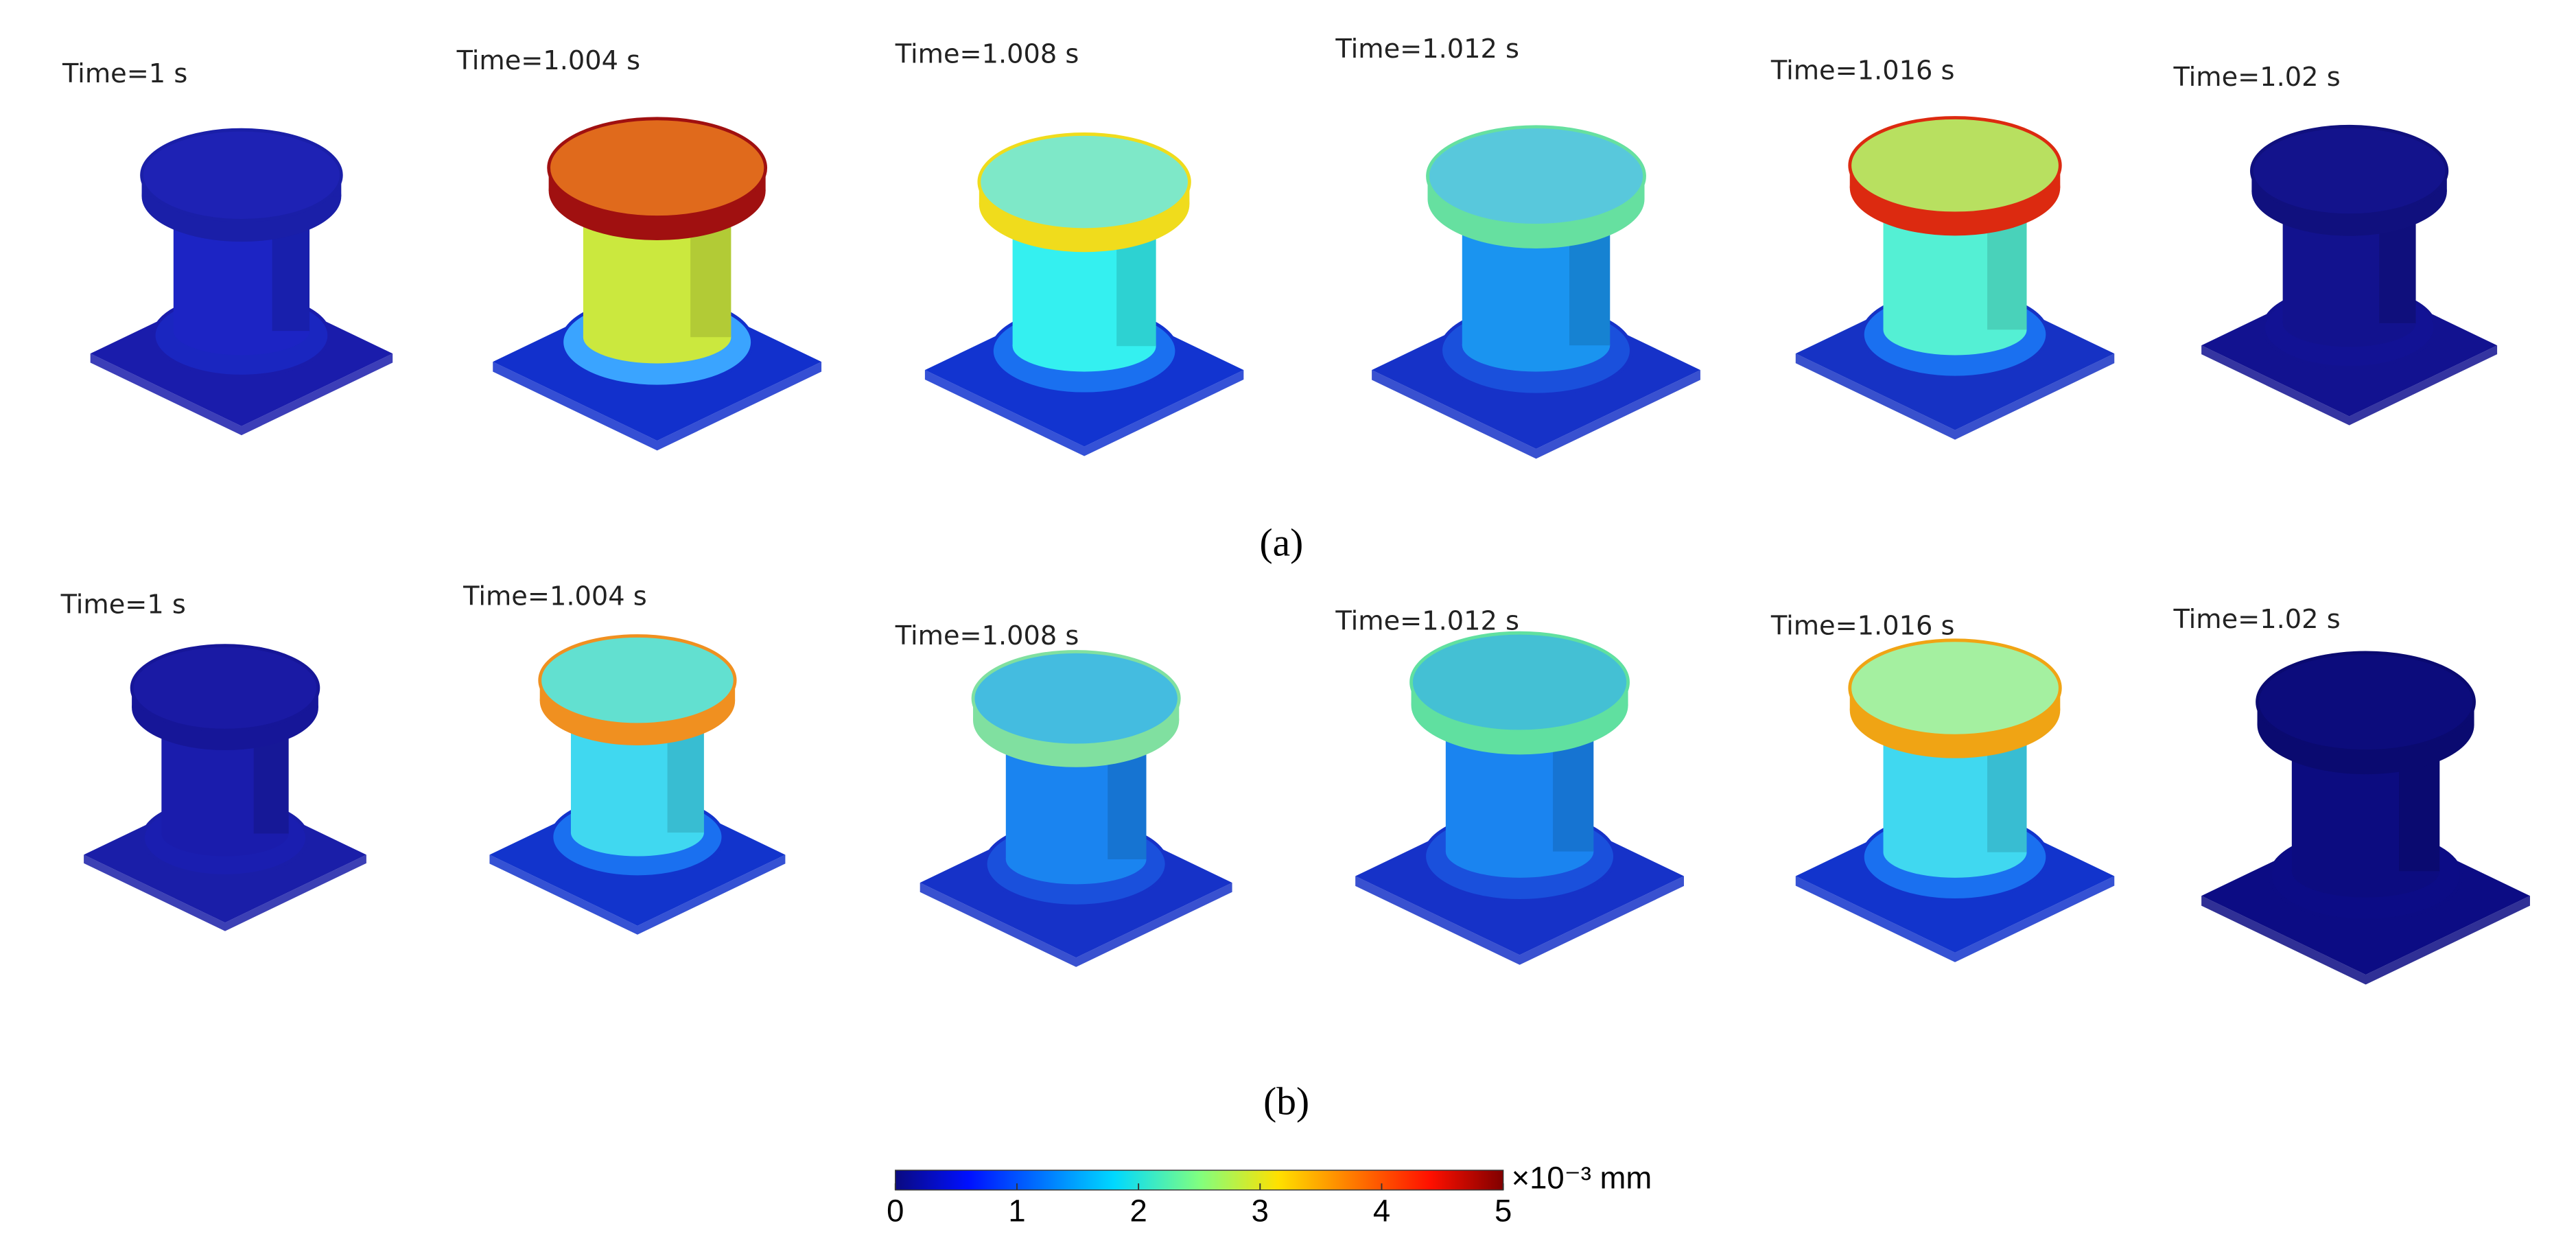  What do you see at coordinates (1381, 1211) in the screenshot?
I see `colorbar-tick-label: 4` at bounding box center [1381, 1211].